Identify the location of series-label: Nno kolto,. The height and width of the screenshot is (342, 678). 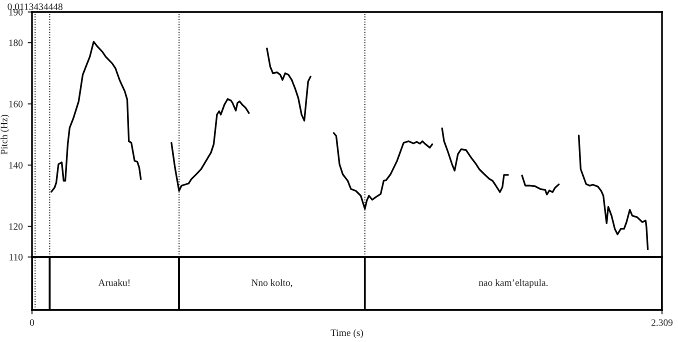
(271, 283).